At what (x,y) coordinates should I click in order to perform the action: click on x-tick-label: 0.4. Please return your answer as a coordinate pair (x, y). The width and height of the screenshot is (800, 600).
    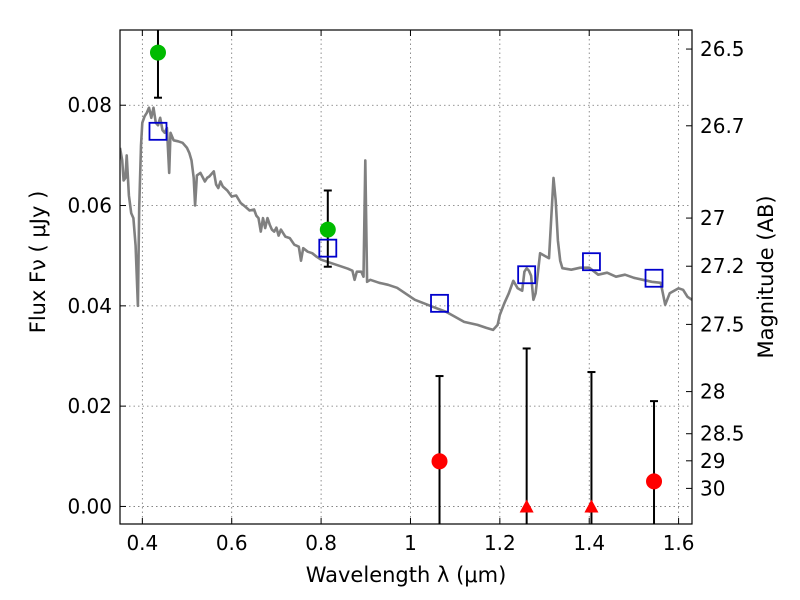
    Looking at the image, I should click on (142, 543).